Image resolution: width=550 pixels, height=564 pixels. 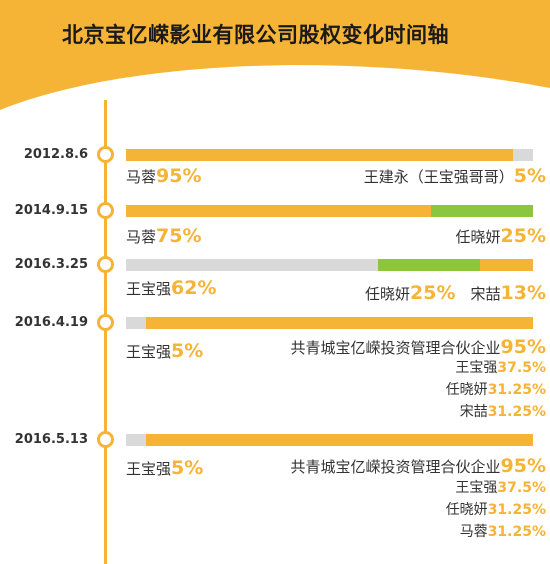 What do you see at coordinates (179, 236) in the screenshot?
I see `holder-pct: 75%` at bounding box center [179, 236].